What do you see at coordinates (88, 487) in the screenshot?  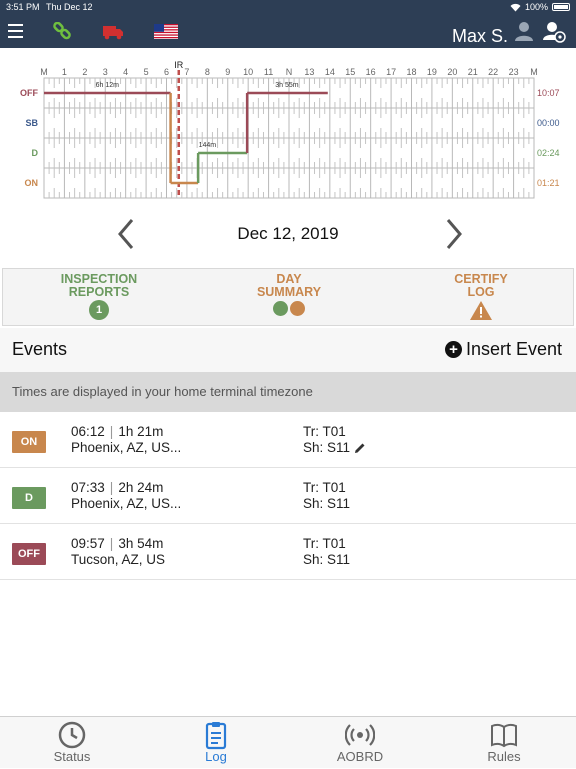 I see `event-time: 07:33` at bounding box center [88, 487].